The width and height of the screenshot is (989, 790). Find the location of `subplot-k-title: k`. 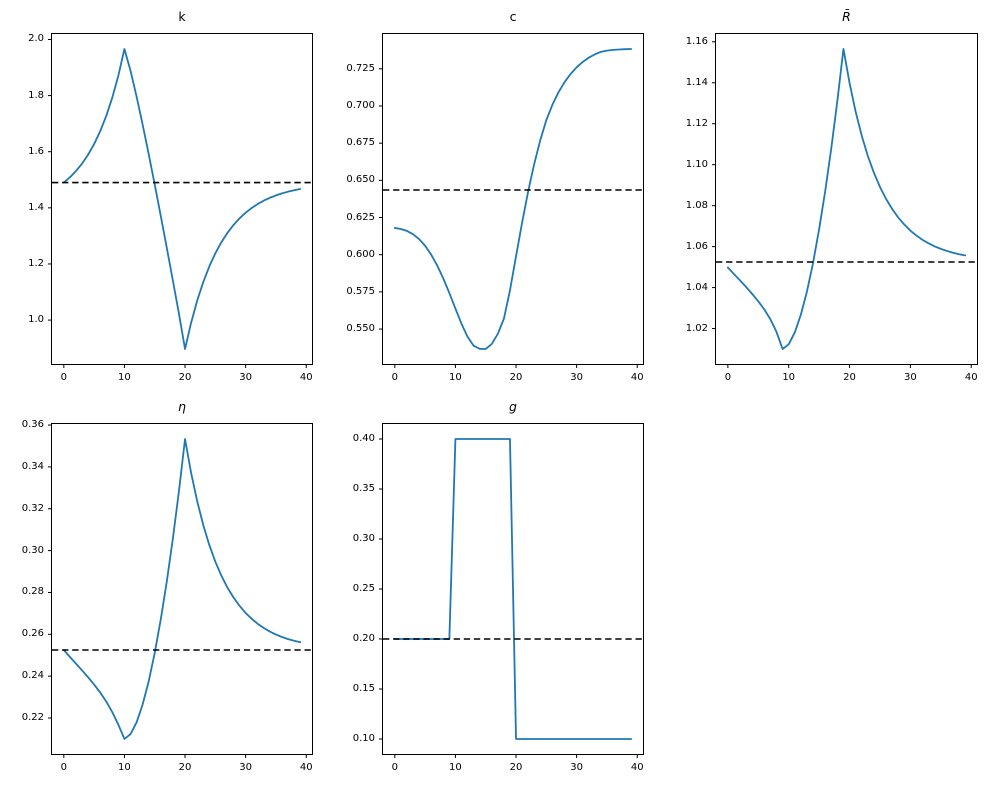

subplot-k-title: k is located at coordinates (182, 16).